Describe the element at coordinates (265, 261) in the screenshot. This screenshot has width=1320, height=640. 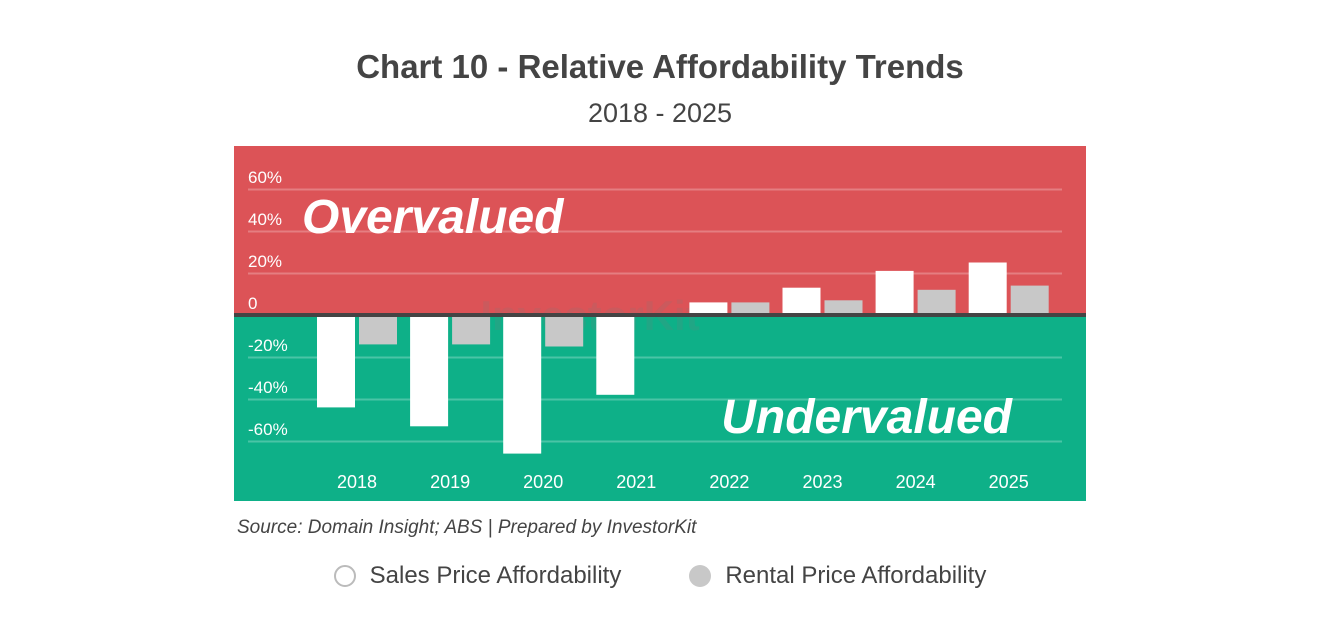
I see `y-tick-label: 20%` at that location.